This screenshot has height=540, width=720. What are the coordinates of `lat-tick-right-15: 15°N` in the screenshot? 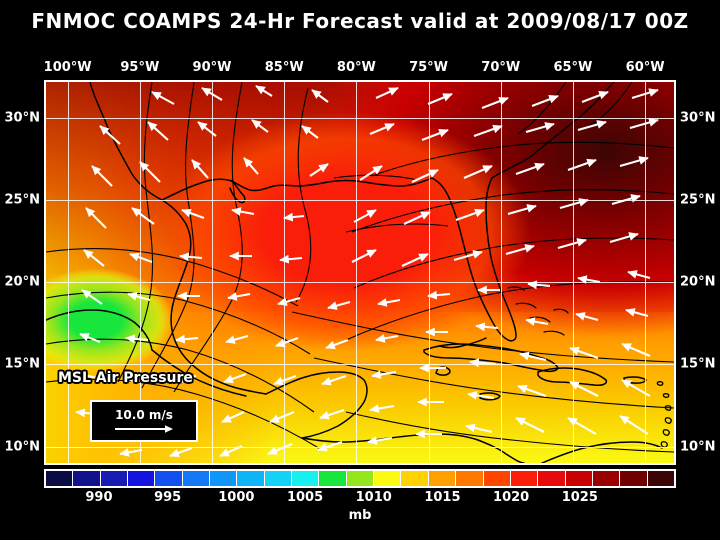 It's located at (698, 364).